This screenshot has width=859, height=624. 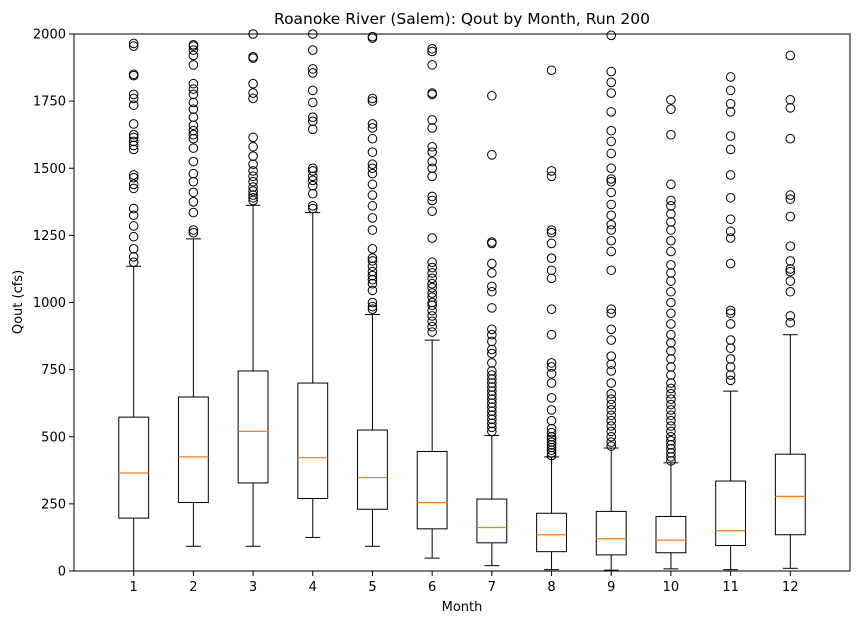 I want to click on y-tick-label: 2000, so click(x=49, y=35).